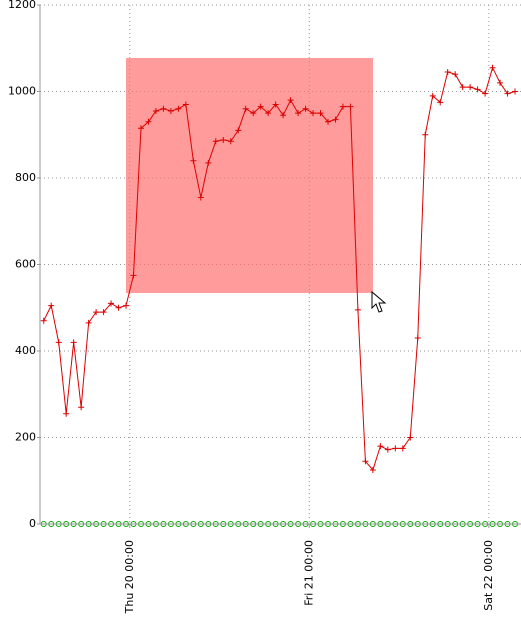  What do you see at coordinates (129, 577) in the screenshot?
I see `x-tick-label: Thu 20 00:00` at bounding box center [129, 577].